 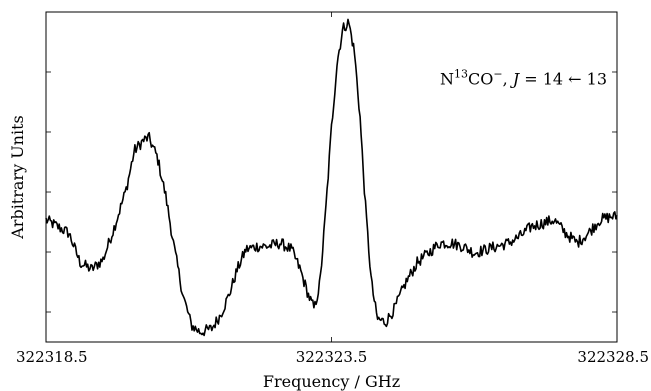 What do you see at coordinates (508, 79) in the screenshot?
I see `annotation-comma: ,` at bounding box center [508, 79].